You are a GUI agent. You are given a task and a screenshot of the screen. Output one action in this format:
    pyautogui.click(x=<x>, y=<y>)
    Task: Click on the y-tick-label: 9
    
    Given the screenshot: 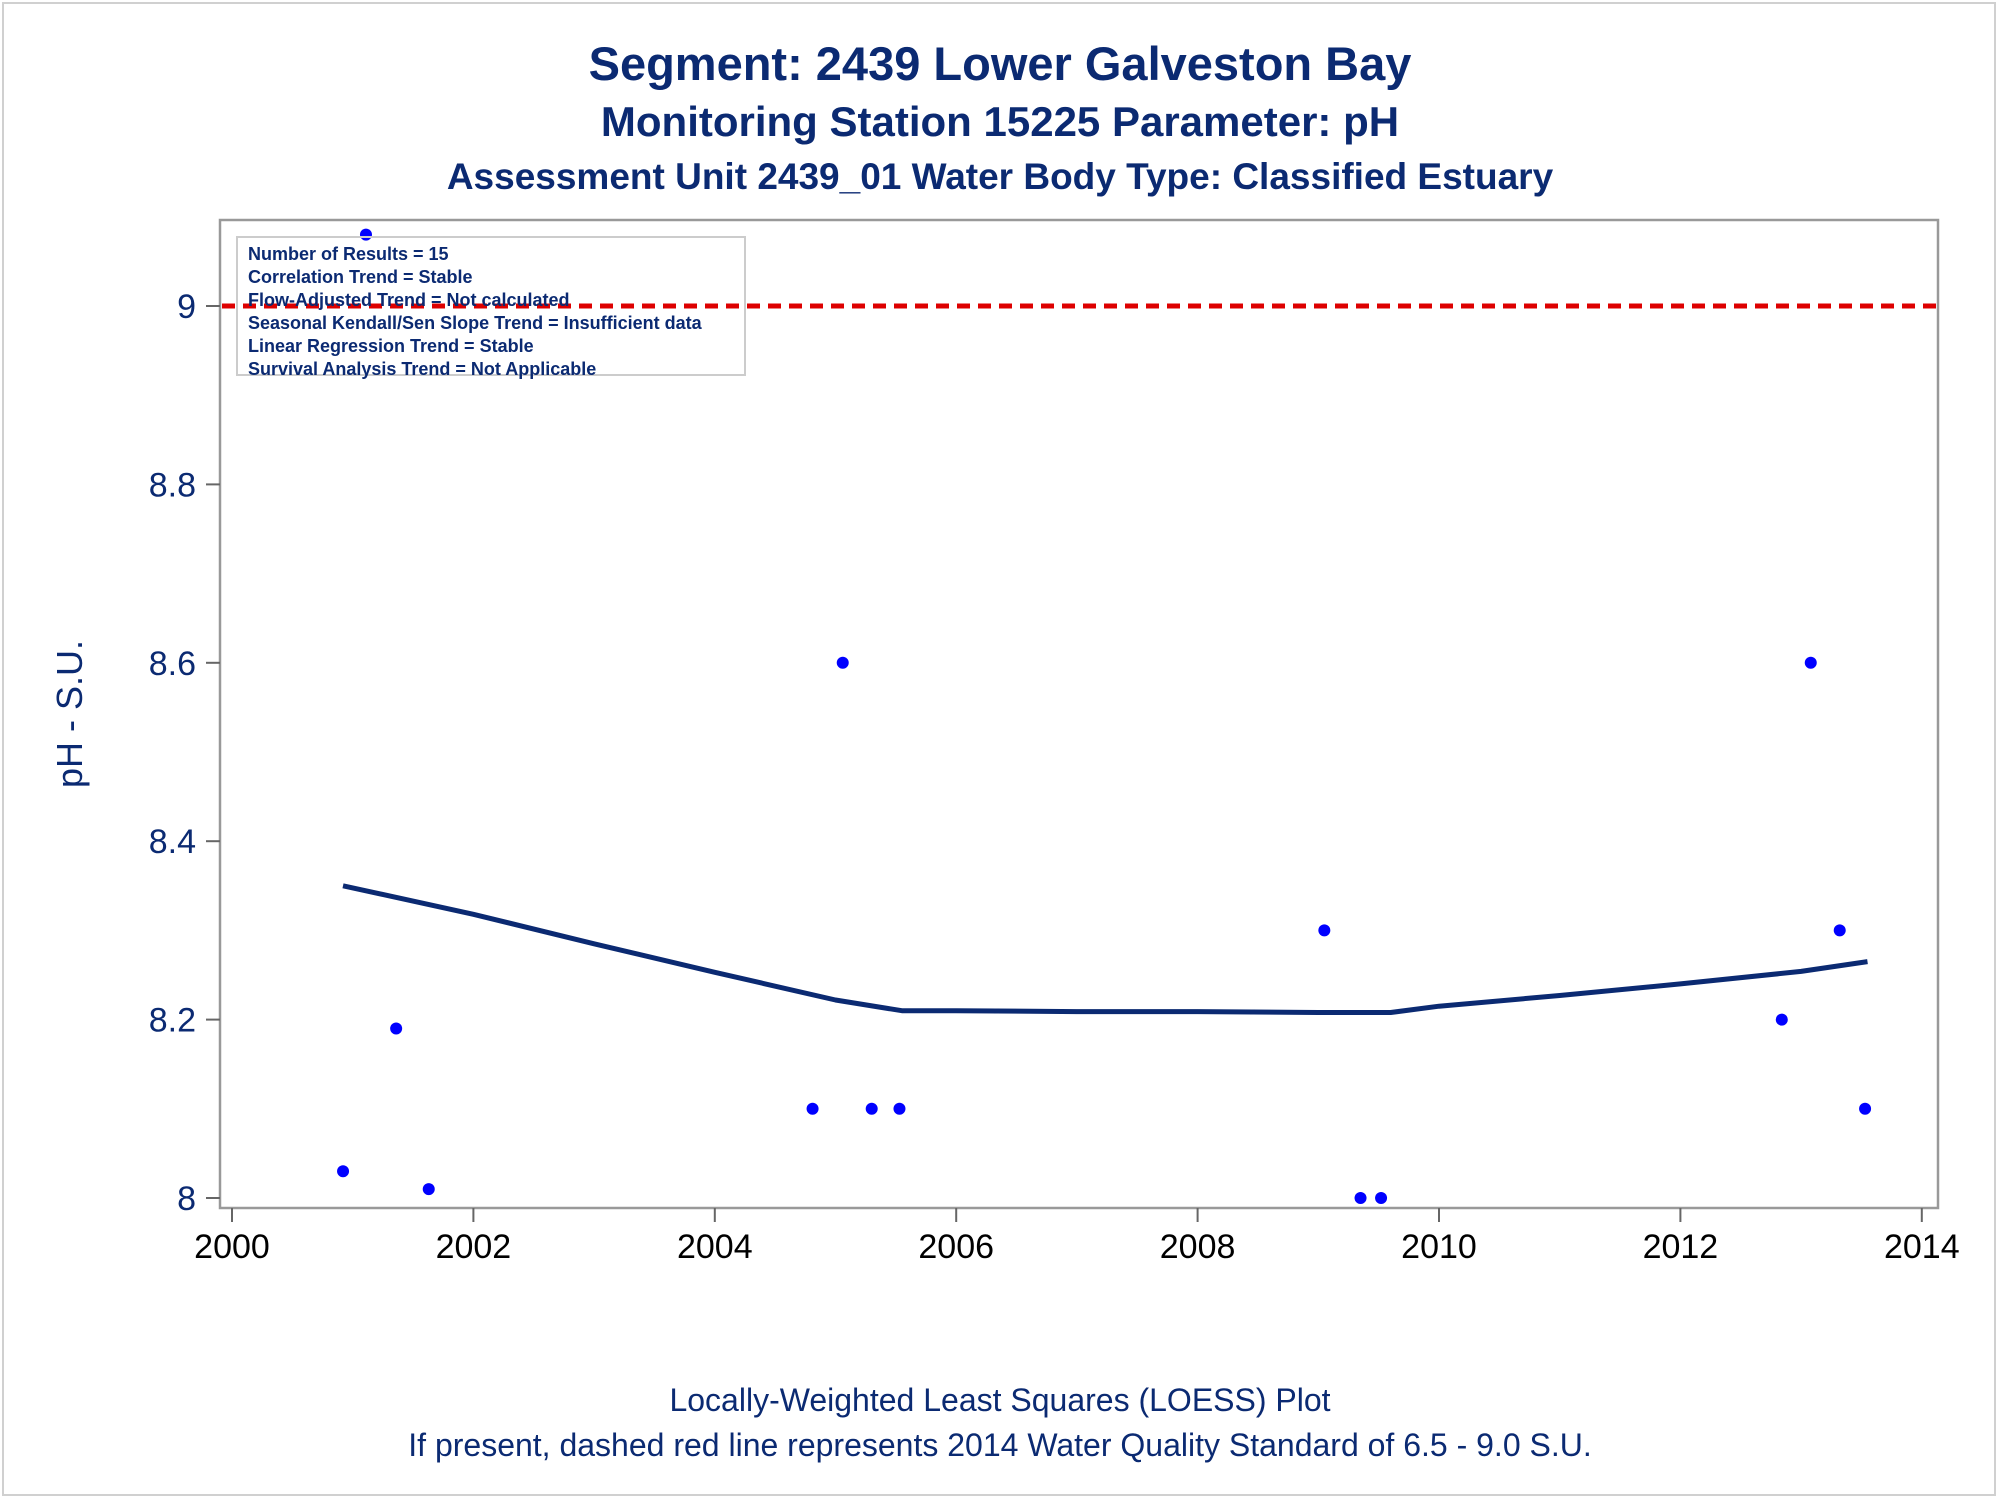 What is the action you would take?
    pyautogui.click(x=186, y=307)
    